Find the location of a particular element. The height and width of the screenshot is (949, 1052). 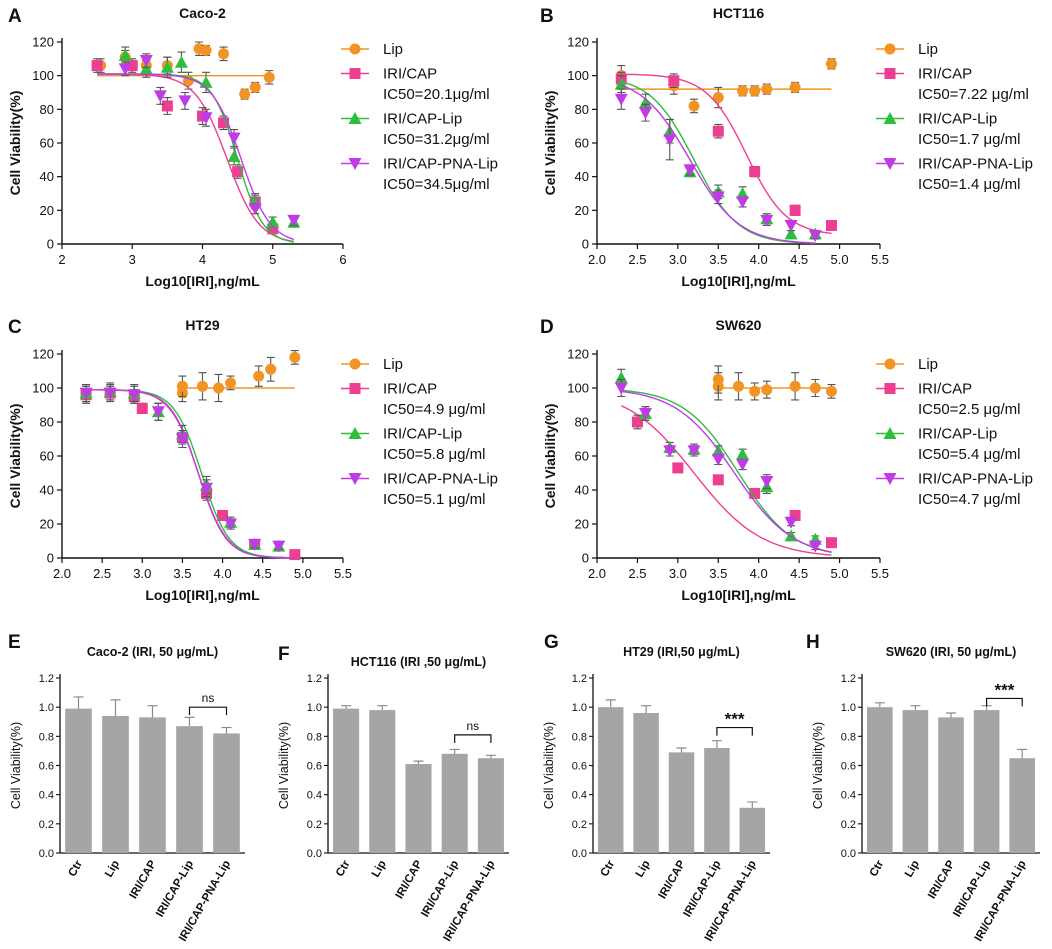

x-tick-label: 2.0 is located at coordinates (597, 259).